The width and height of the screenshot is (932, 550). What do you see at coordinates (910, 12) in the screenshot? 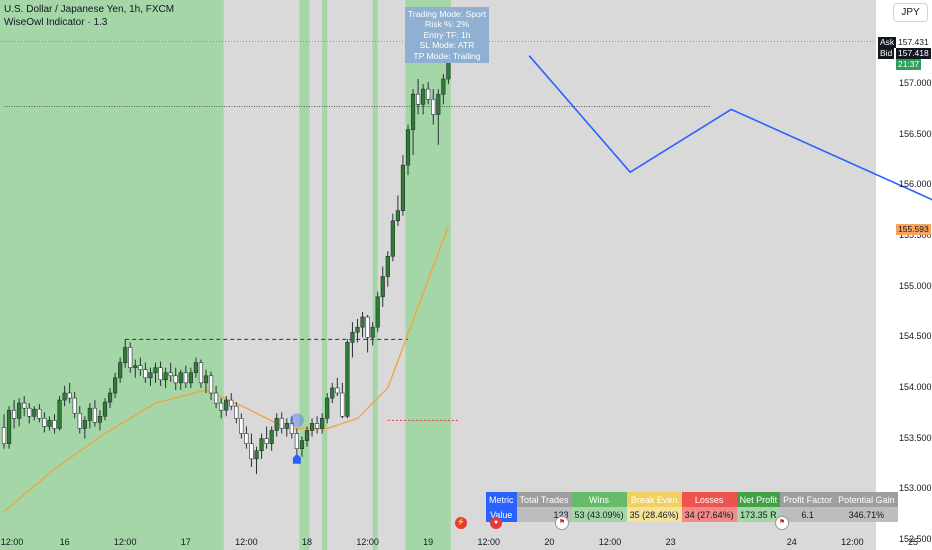
I see `currency-button: JPY` at bounding box center [910, 12].